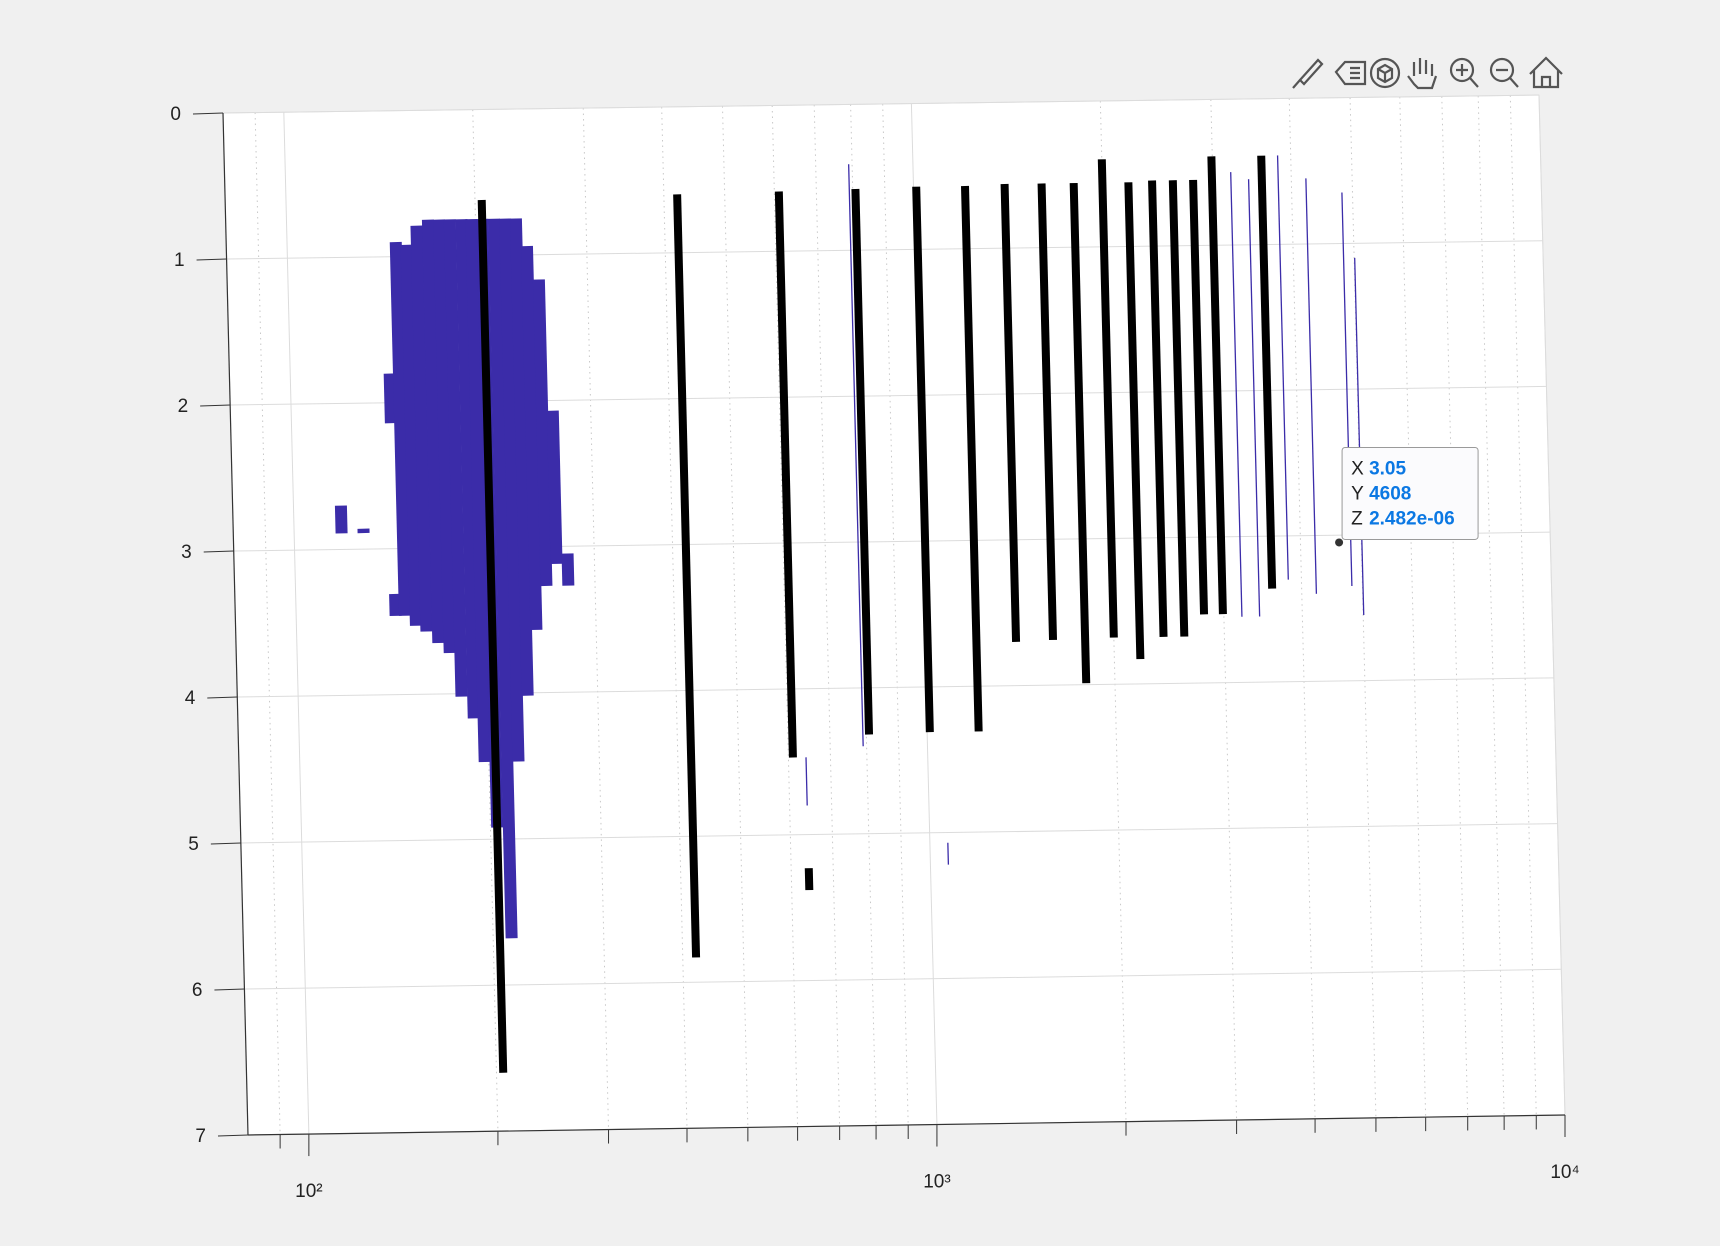 Image resolution: width=1720 pixels, height=1246 pixels. Describe the element at coordinates (1387, 468) in the screenshot. I see `datatip-value: 3.05` at that location.